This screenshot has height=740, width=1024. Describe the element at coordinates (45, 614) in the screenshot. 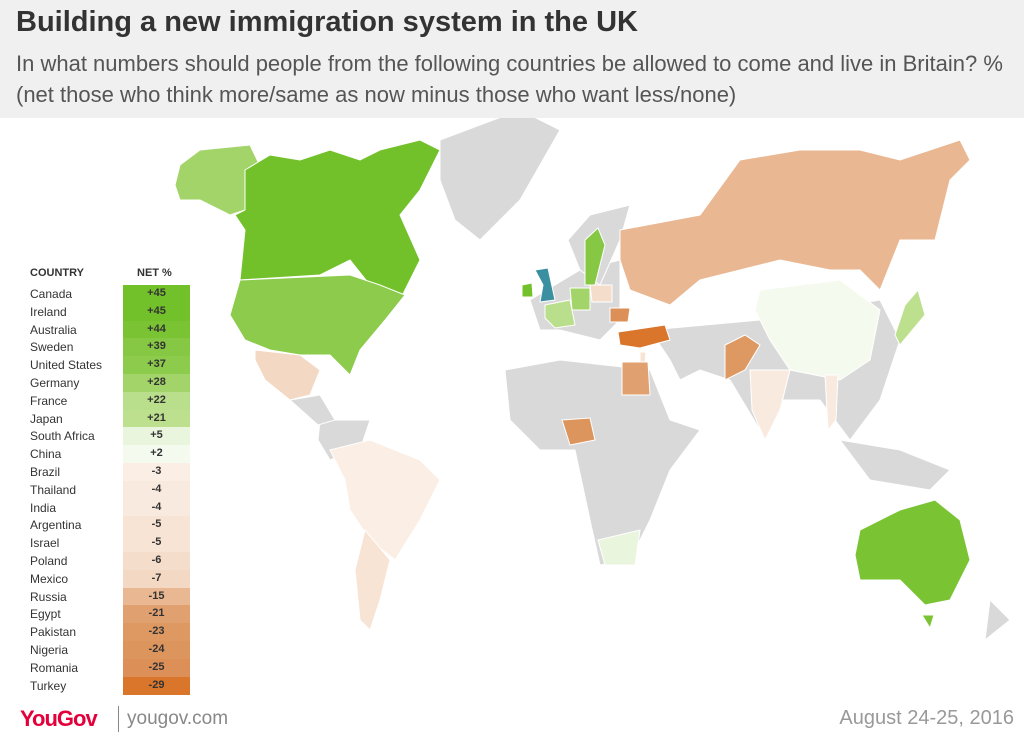

I see `country-name: Egypt` at that location.